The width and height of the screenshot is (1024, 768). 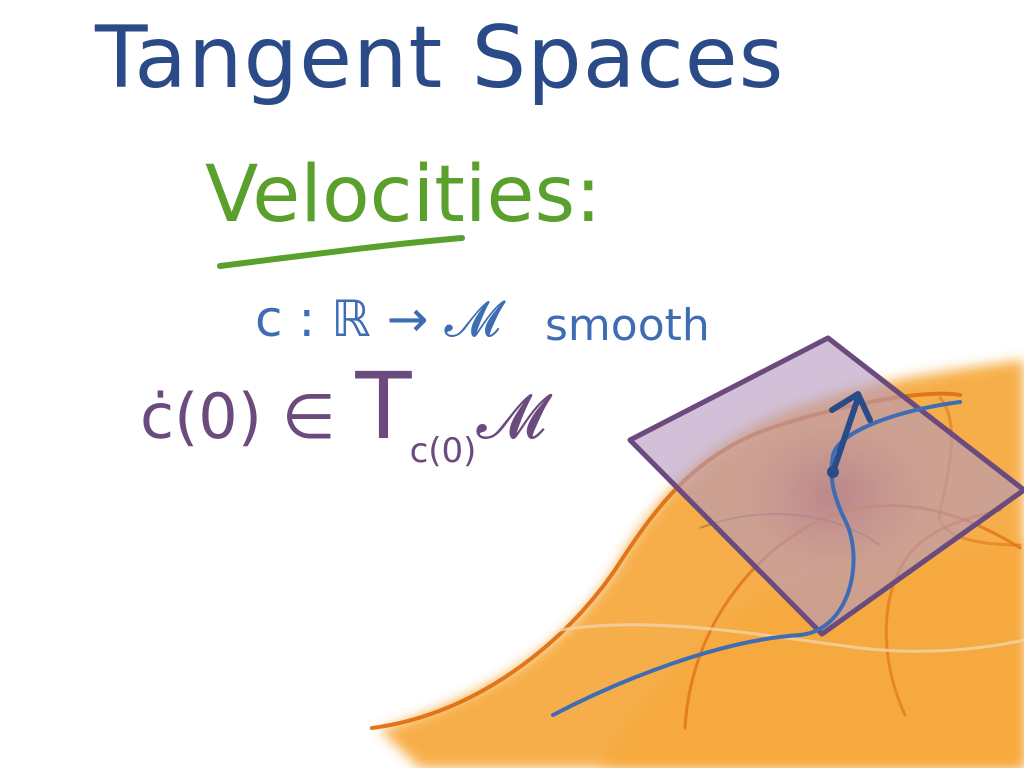 What do you see at coordinates (343, 416) in the screenshot?
I see `velocity-statement: ċ(0) ∈ Tc(0)𝓜` at bounding box center [343, 416].